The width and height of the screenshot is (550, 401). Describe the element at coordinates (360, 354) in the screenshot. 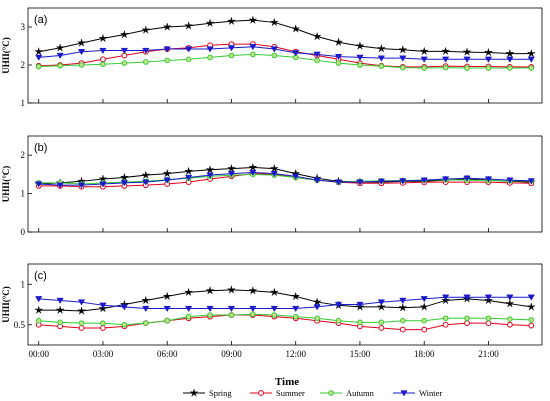

I see `x-tick-label: 15:00` at that location.